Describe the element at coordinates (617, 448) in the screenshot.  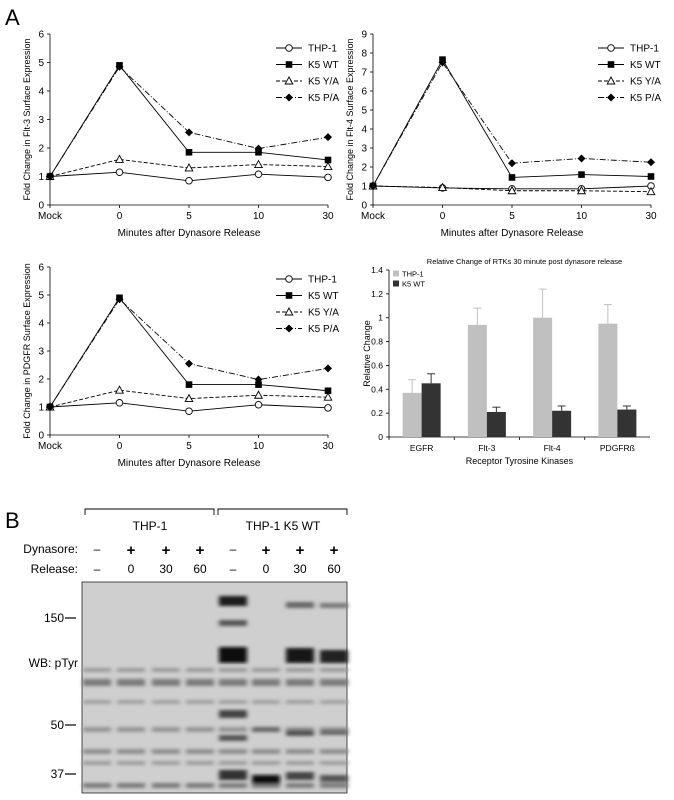
I see `x-tick-label: PDGFRß` at that location.